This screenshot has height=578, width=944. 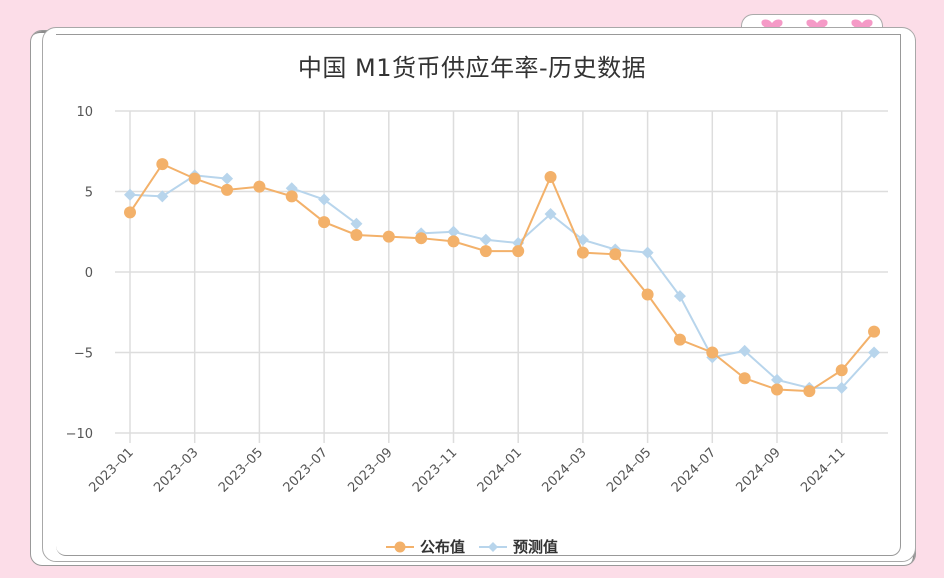 I want to click on x-tick-label: 2024–07, so click(x=694, y=470).